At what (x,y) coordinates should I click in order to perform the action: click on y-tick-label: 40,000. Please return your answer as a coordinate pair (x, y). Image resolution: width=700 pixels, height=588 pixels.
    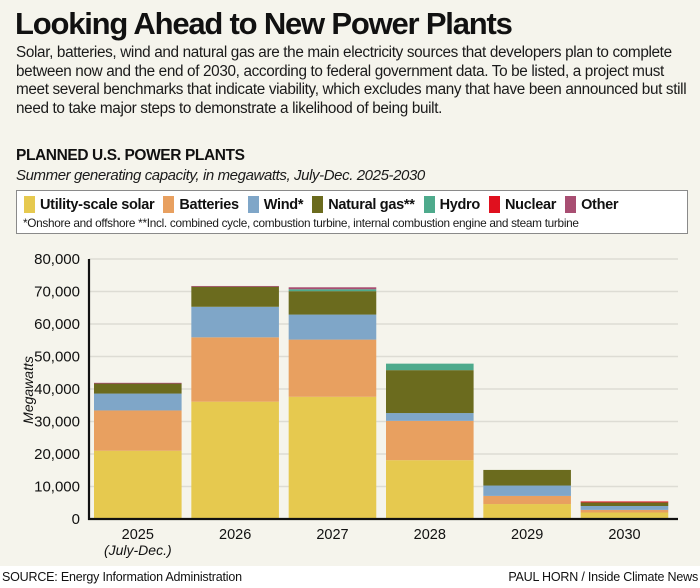
    Looking at the image, I should click on (57, 389).